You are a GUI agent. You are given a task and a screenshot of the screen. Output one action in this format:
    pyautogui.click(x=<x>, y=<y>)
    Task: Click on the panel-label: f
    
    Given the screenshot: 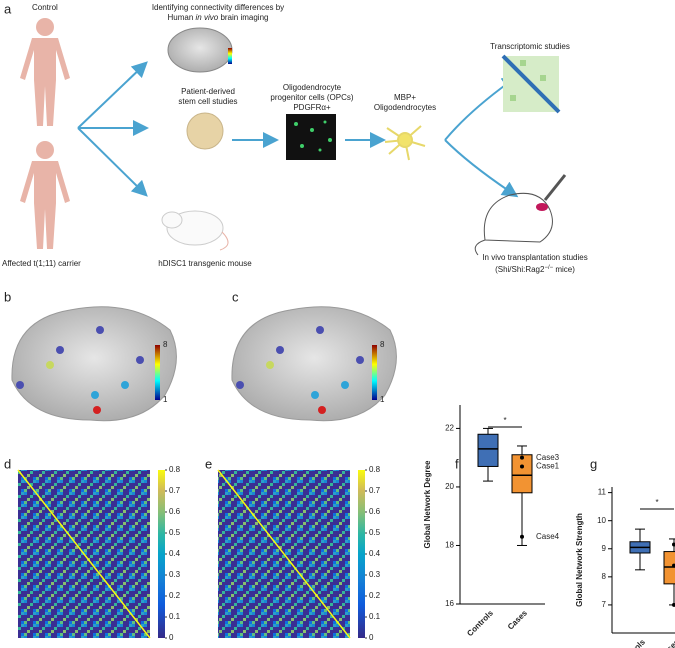 What is the action you would take?
    pyautogui.click(x=457, y=463)
    